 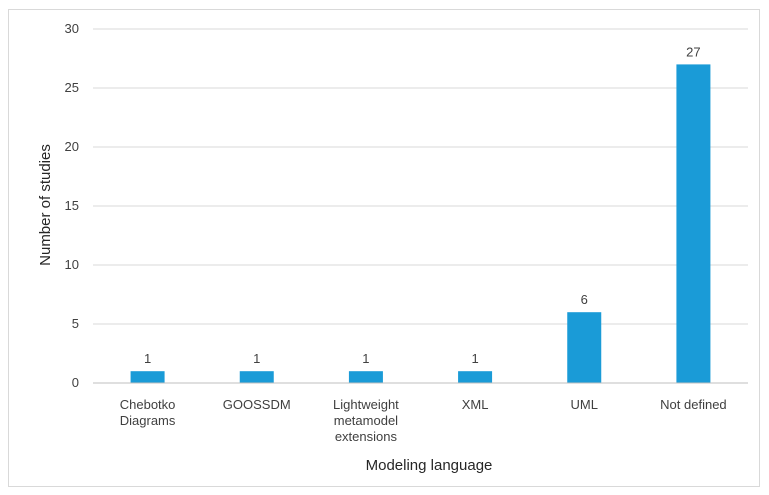 What do you see at coordinates (75, 382) in the screenshot?
I see `y-tick-label: 0` at bounding box center [75, 382].